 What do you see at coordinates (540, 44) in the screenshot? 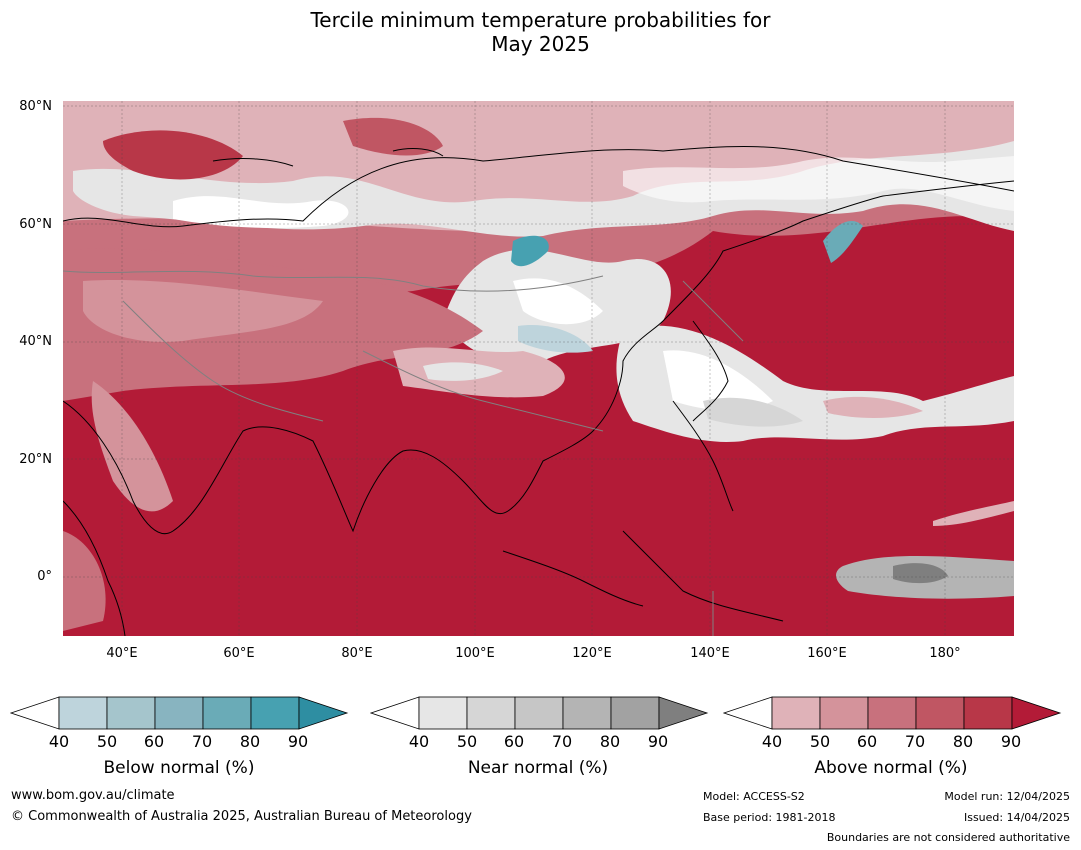
I see `title-line-2: May 2025` at bounding box center [540, 44].